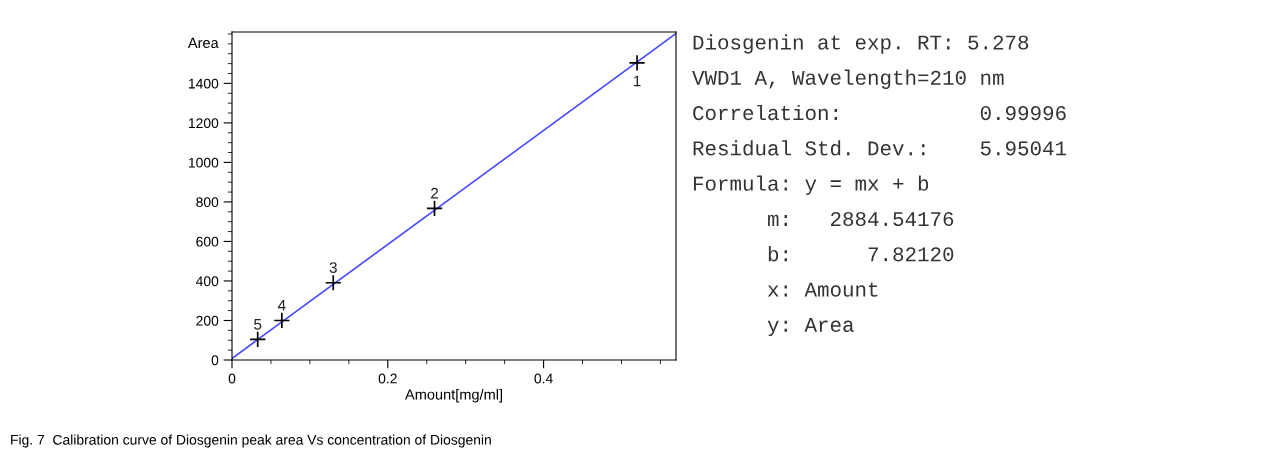 Image resolution: width=1282 pixels, height=455 pixels. What do you see at coordinates (258, 324) in the screenshot?
I see `annotation: 5` at bounding box center [258, 324].